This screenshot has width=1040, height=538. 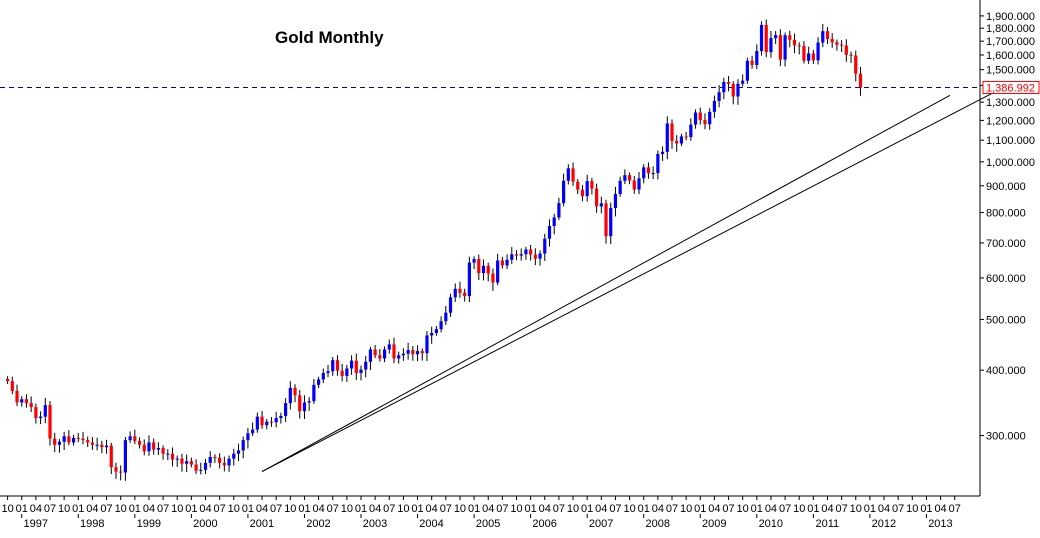 I want to click on y-tick-label: 500.000, so click(x=1006, y=320).